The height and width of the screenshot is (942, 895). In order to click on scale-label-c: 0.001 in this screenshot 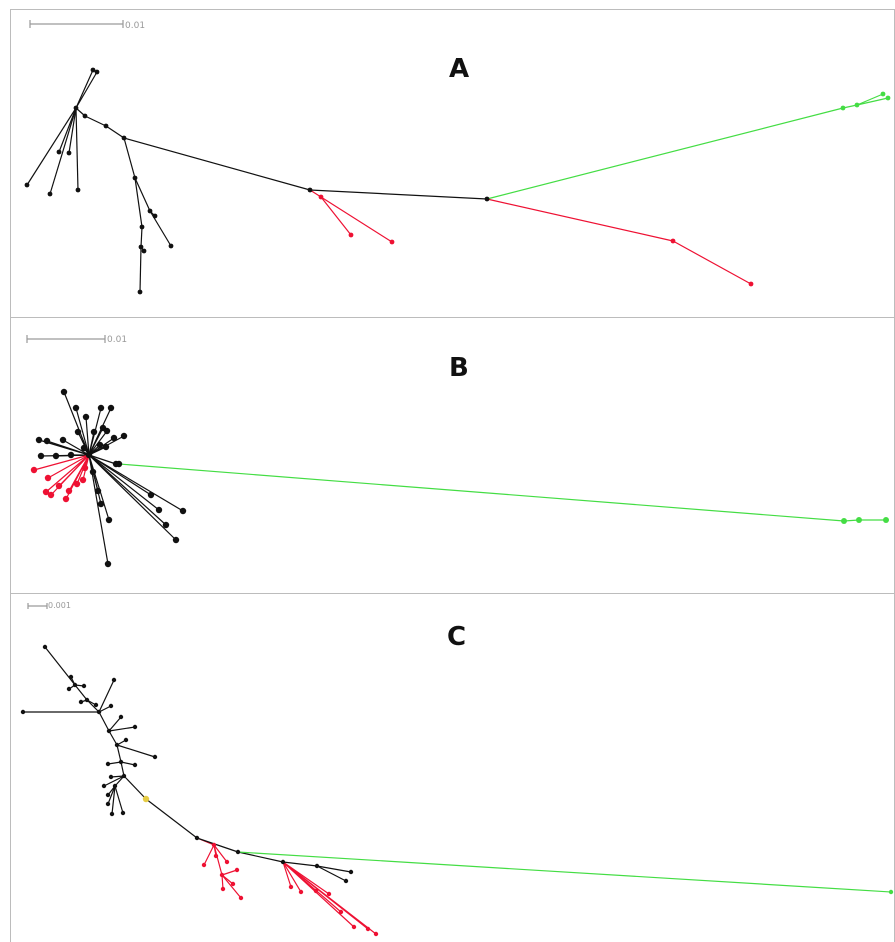, I will do `click(59, 605)`.